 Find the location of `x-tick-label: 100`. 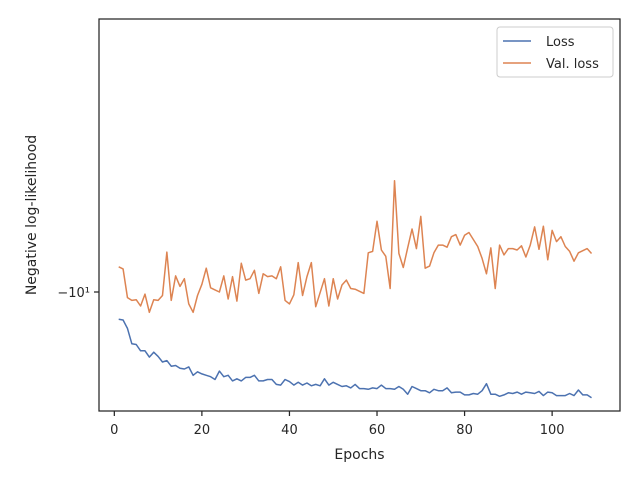

x-tick-label: 100 is located at coordinates (552, 430).